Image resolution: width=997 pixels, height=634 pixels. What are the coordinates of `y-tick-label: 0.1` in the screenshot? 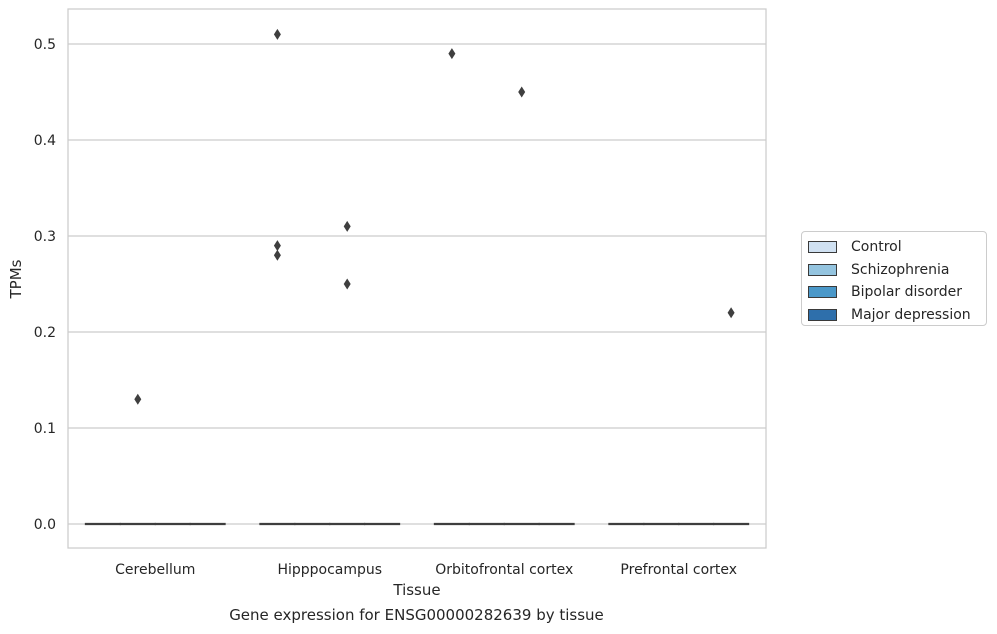 It's located at (45, 429).